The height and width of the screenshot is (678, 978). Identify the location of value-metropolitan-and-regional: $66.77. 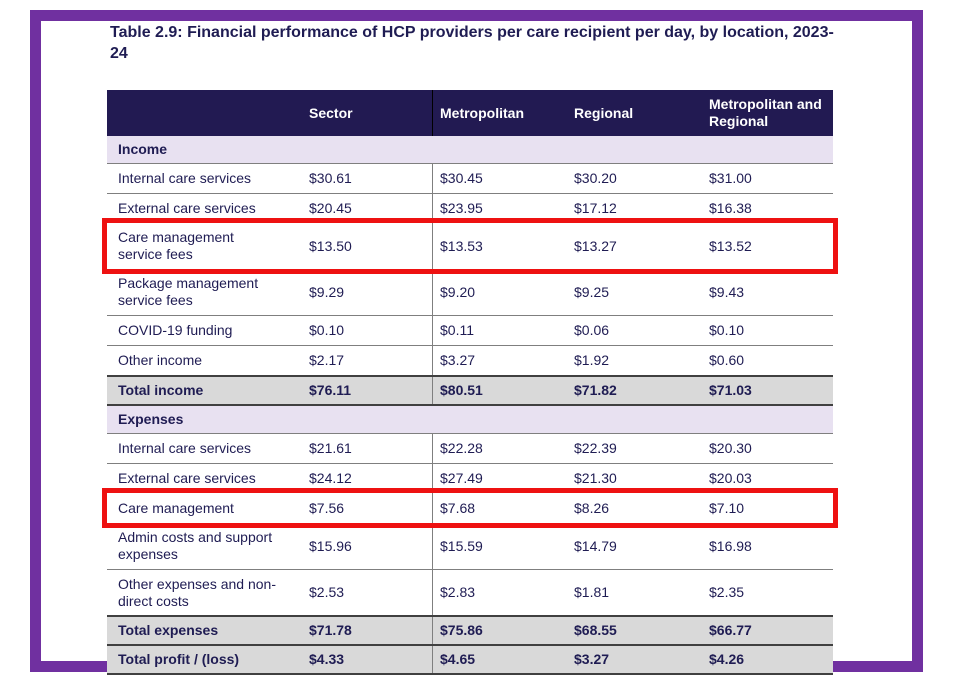
(730, 630).